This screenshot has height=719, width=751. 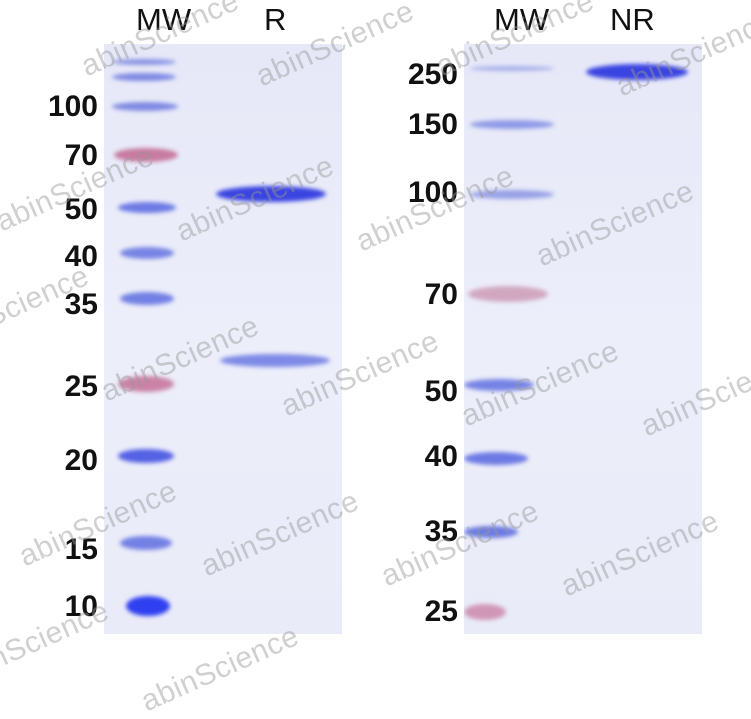 What do you see at coordinates (275, 360) in the screenshot?
I see `sample-band-light-chain` at bounding box center [275, 360].